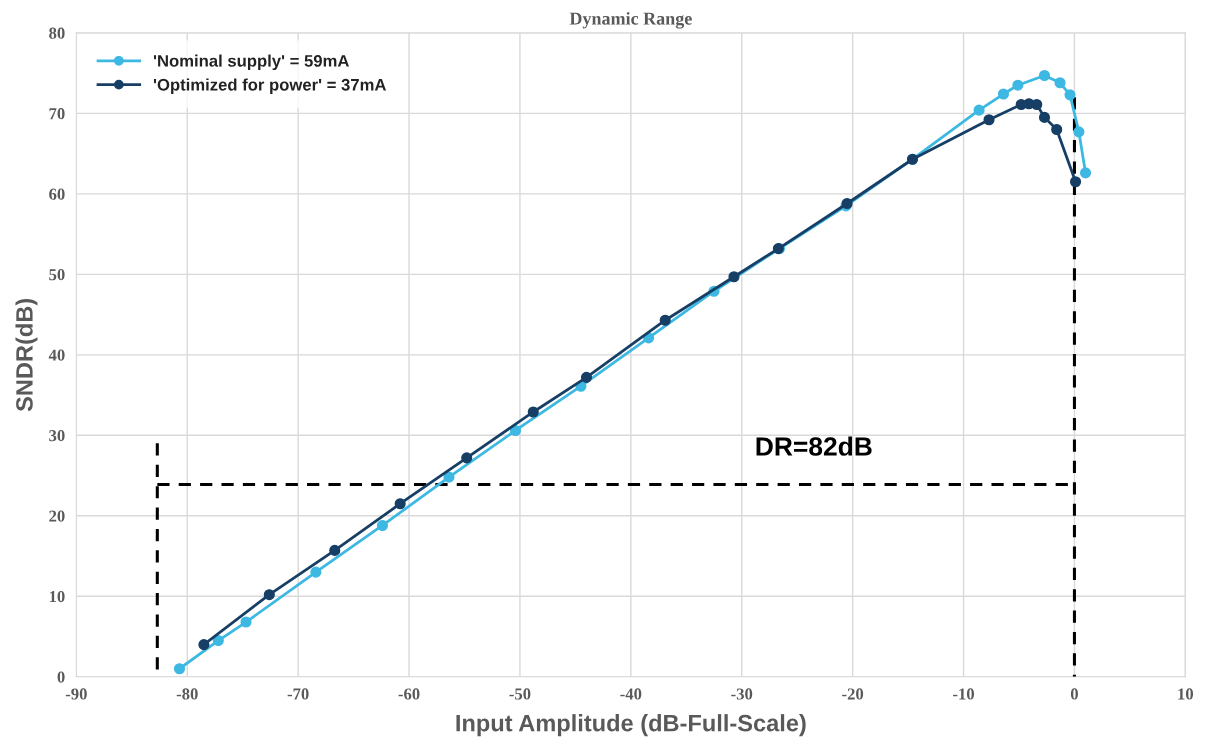 The height and width of the screenshot is (747, 1212). Describe the element at coordinates (57, 194) in the screenshot. I see `y-tick-label: 60` at that location.